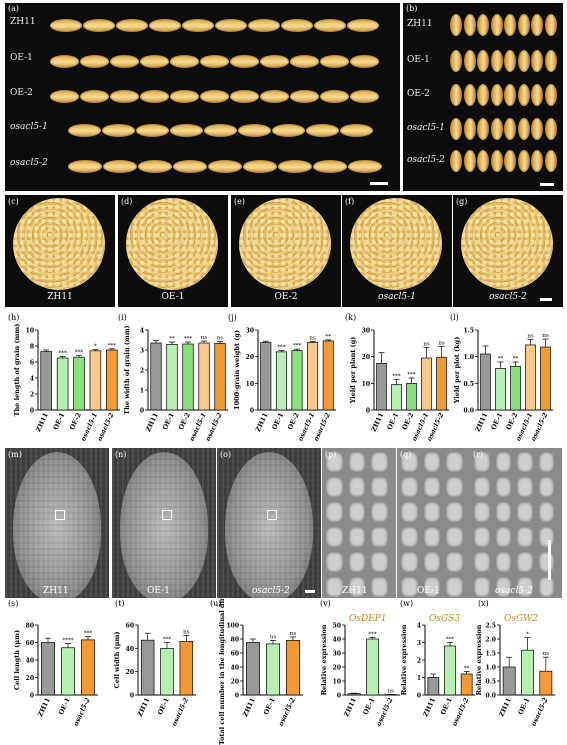 The image size is (567, 745). I want to click on circle-line-label: ZH11, so click(60, 297).